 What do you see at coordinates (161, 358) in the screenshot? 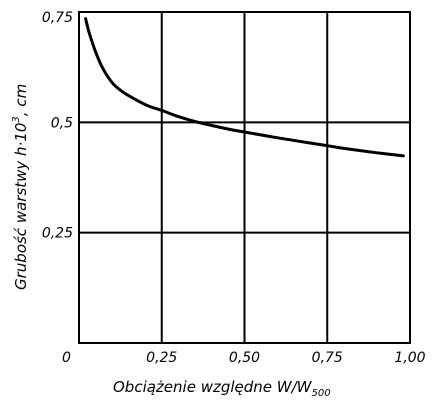
I see `x-tick-label-1: 0,25` at bounding box center [161, 358].